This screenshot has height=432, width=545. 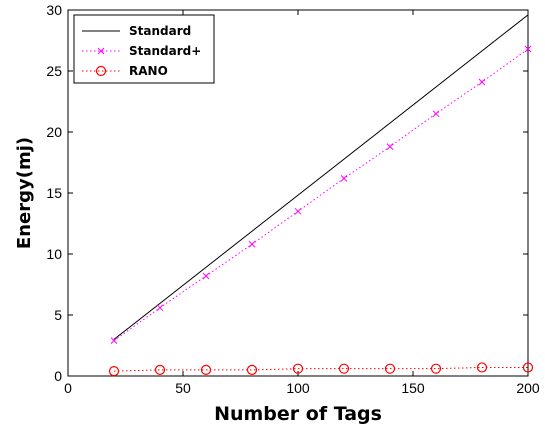 I want to click on legend-item: Standard+, so click(x=141, y=51).